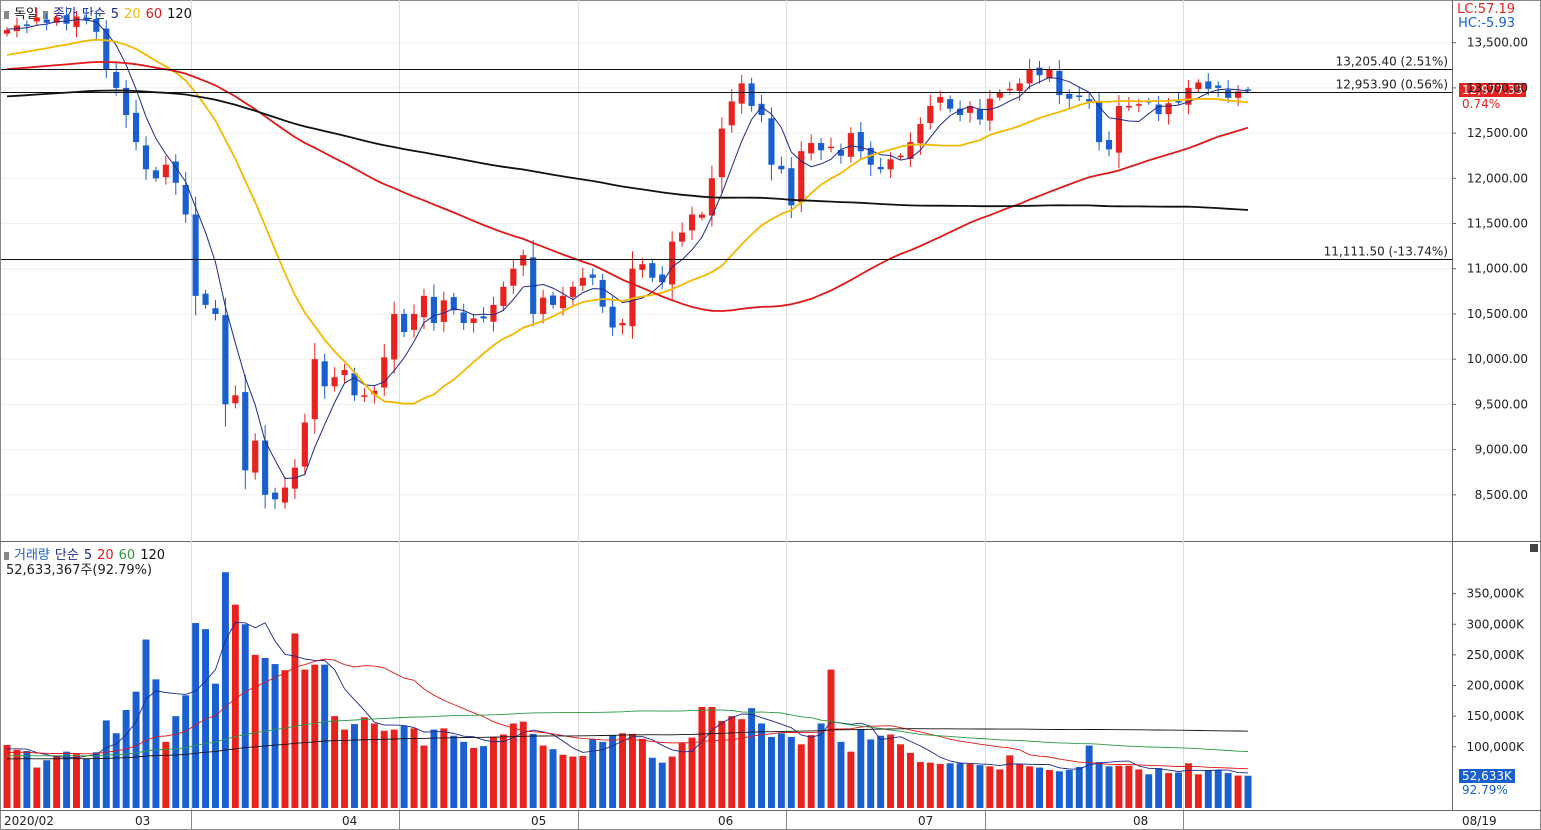 The image size is (1541, 830). Describe the element at coordinates (105, 555) in the screenshot. I see `vma20-label: 20` at that location.